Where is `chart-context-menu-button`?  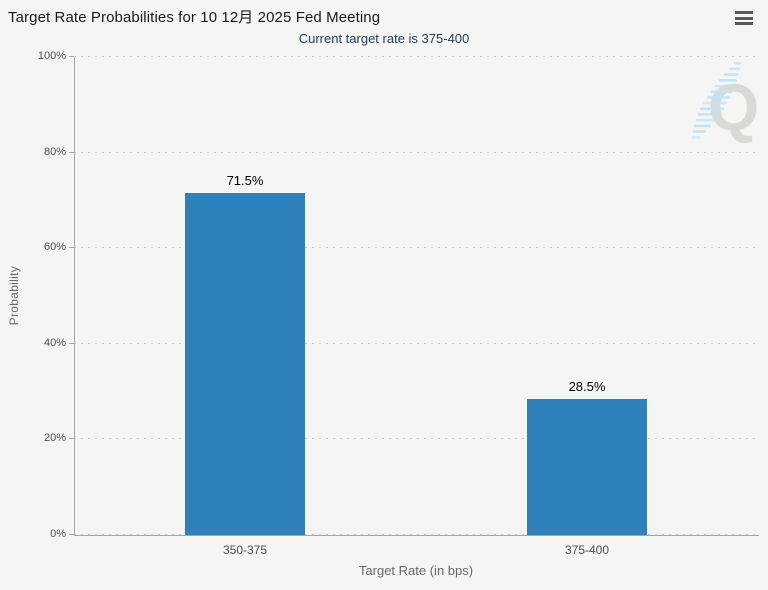 chart-context-menu-button is located at coordinates (745, 18).